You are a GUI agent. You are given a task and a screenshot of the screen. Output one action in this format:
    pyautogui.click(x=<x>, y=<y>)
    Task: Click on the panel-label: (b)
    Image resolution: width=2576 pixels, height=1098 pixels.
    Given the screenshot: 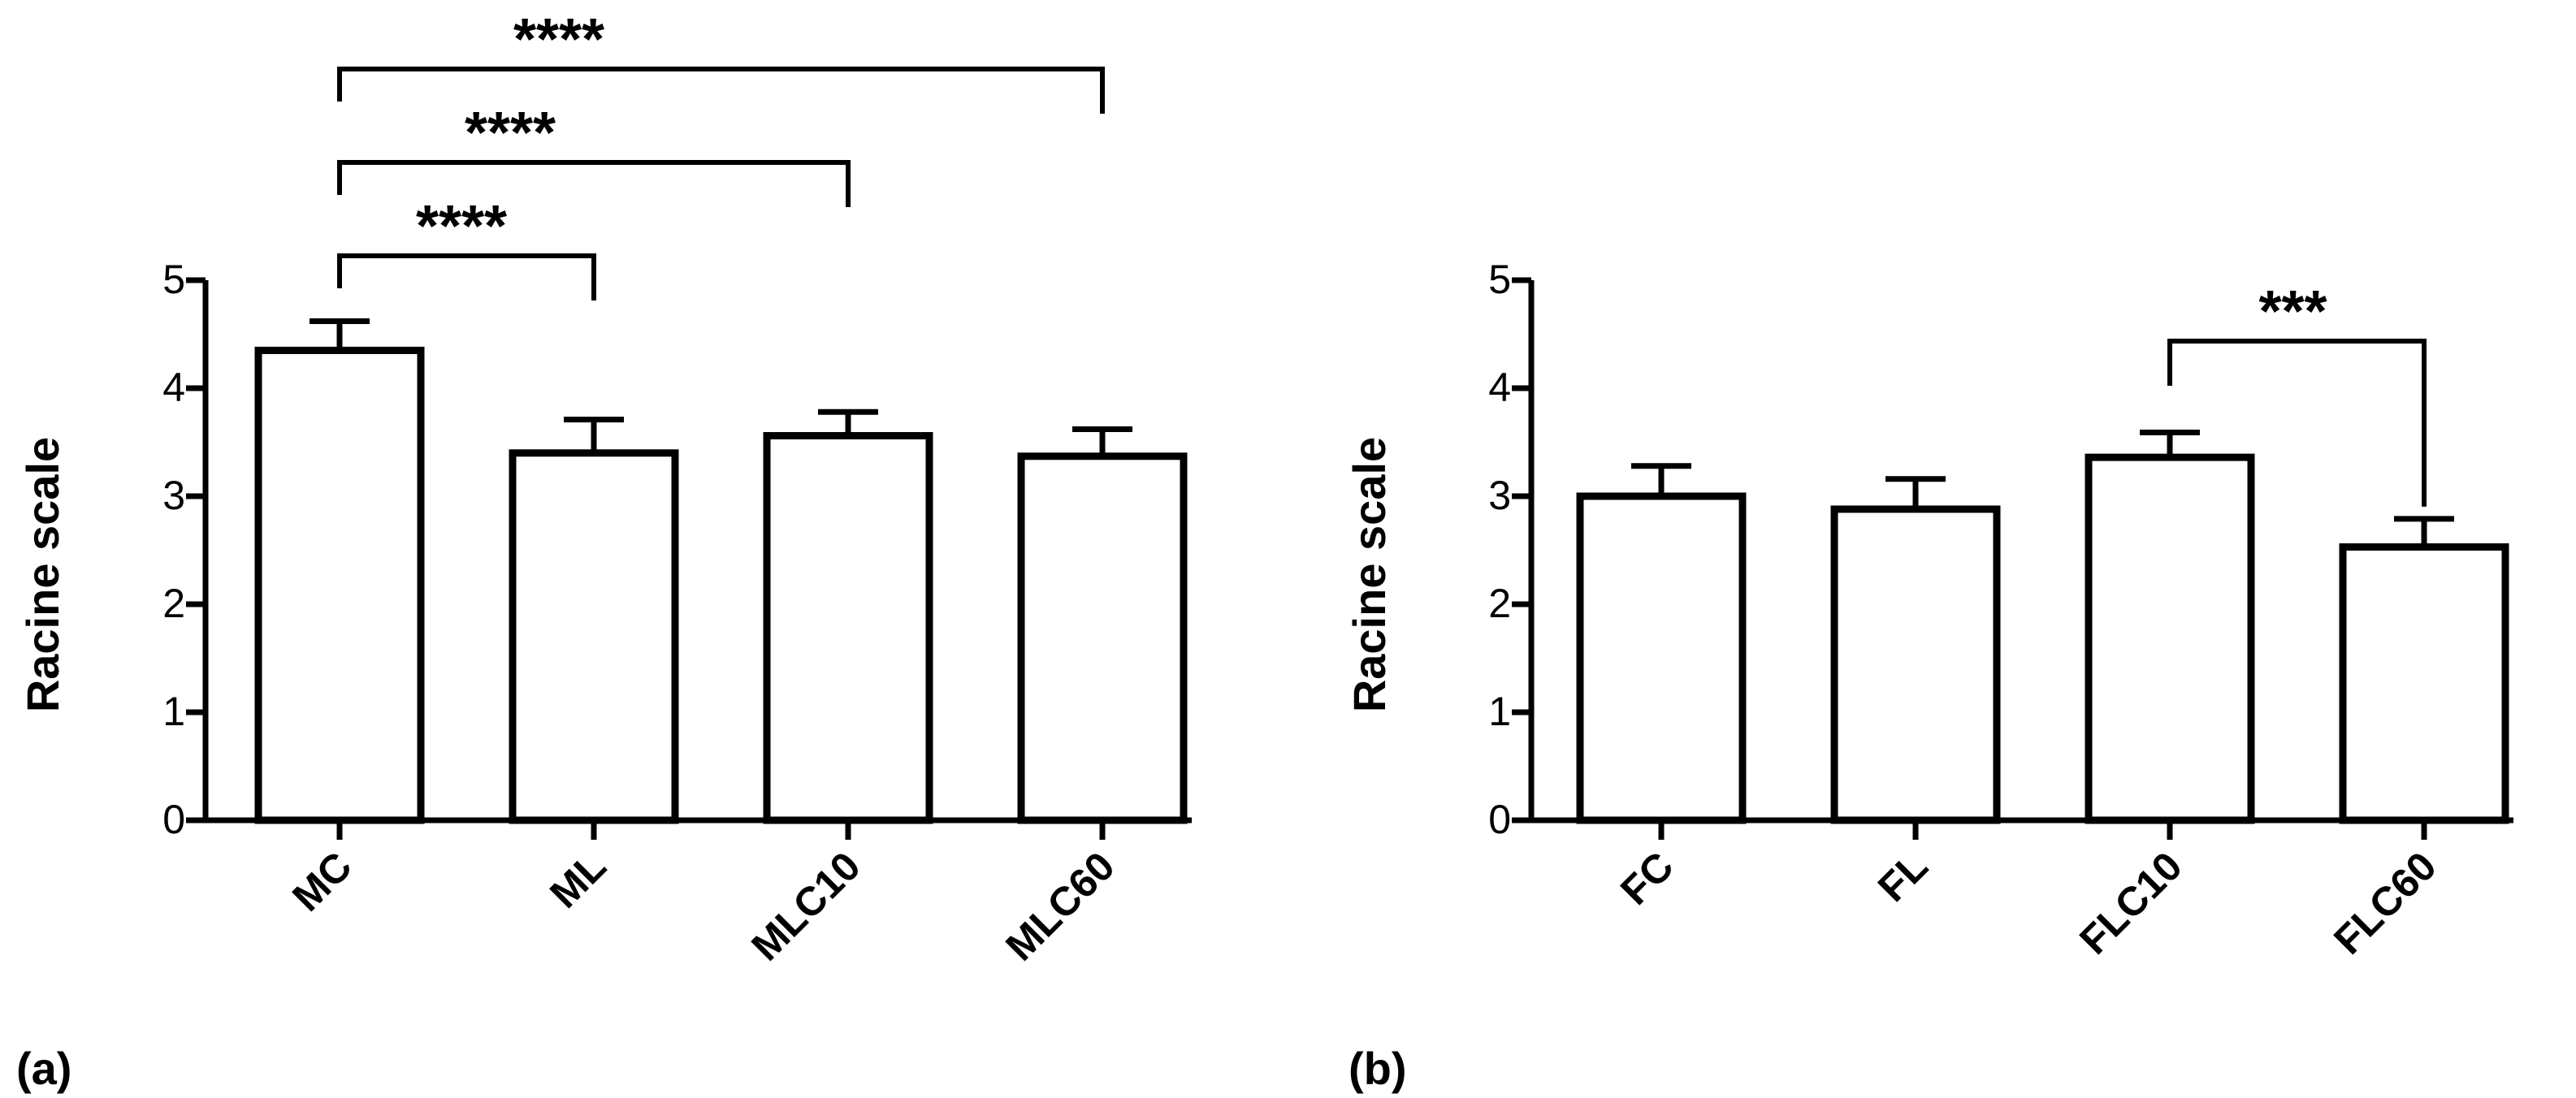 What is the action you would take?
    pyautogui.click(x=1378, y=1068)
    